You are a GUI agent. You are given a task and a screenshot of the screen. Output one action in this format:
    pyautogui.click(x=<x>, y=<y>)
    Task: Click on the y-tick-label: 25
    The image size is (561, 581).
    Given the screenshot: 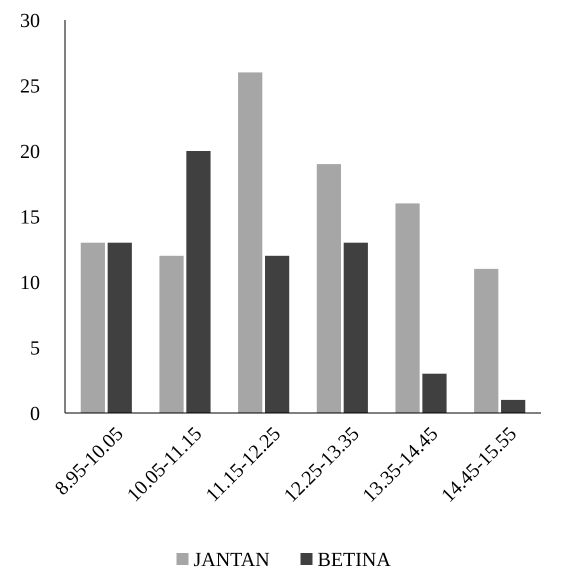 What is the action you would take?
    pyautogui.click(x=30, y=87)
    